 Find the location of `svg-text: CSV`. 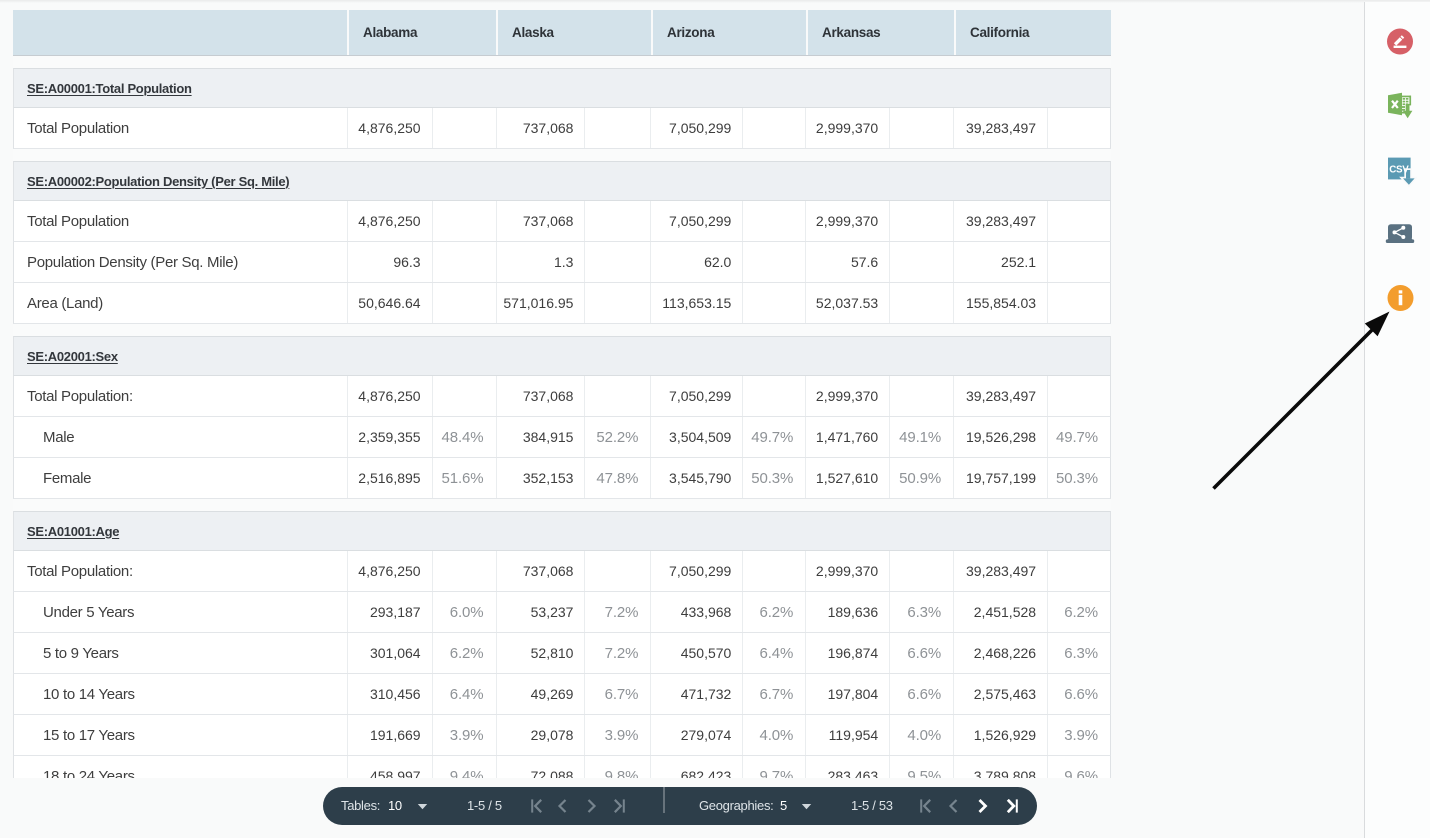

svg-text: CSV is located at coordinates (1399, 169).